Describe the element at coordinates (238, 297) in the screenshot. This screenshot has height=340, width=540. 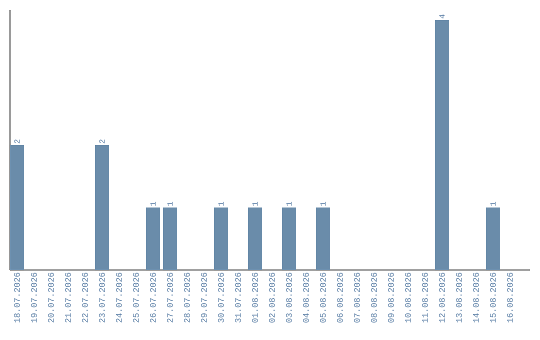
I see `x-tick-label: 31.07.2026` at that location.